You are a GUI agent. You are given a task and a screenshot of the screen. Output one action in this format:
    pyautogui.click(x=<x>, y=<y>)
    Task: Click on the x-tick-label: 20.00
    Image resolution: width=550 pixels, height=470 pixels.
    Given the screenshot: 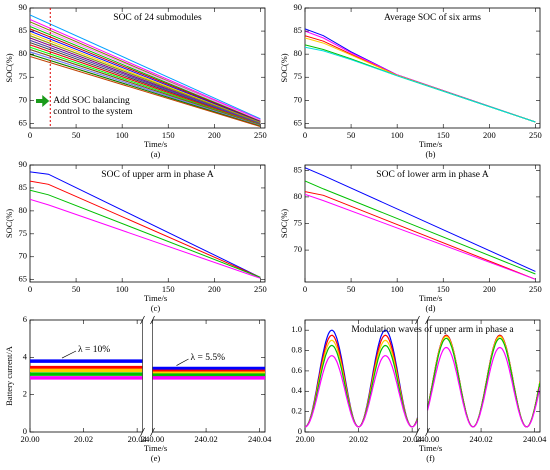 What is the action you would take?
    pyautogui.click(x=29, y=439)
    